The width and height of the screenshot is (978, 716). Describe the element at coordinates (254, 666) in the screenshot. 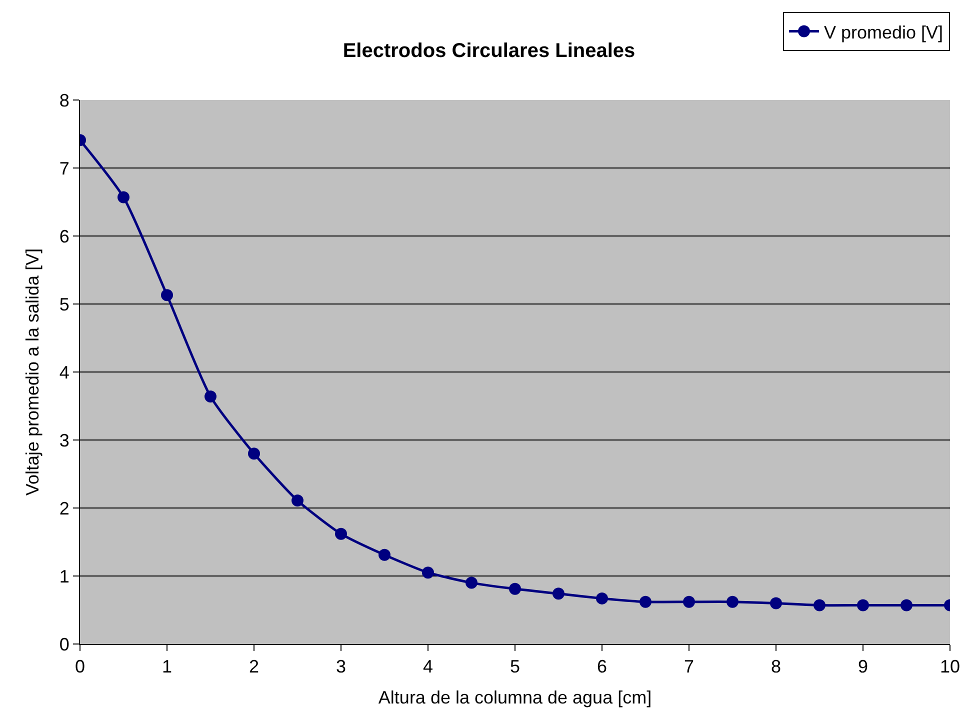

I see `x-tick-label: 2` at that location.